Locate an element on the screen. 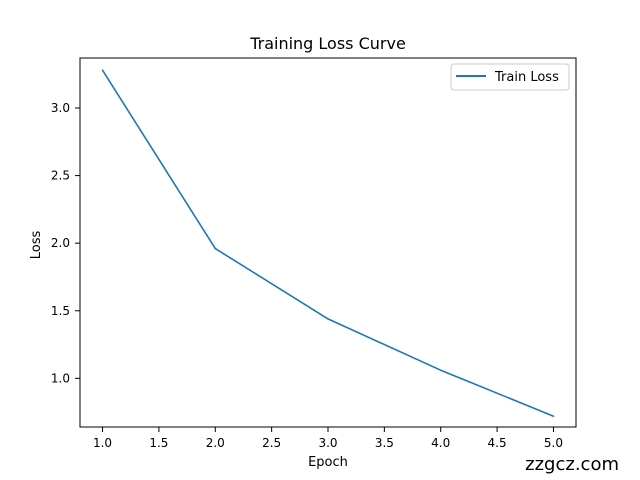  legend: Train Loss is located at coordinates (510, 77).